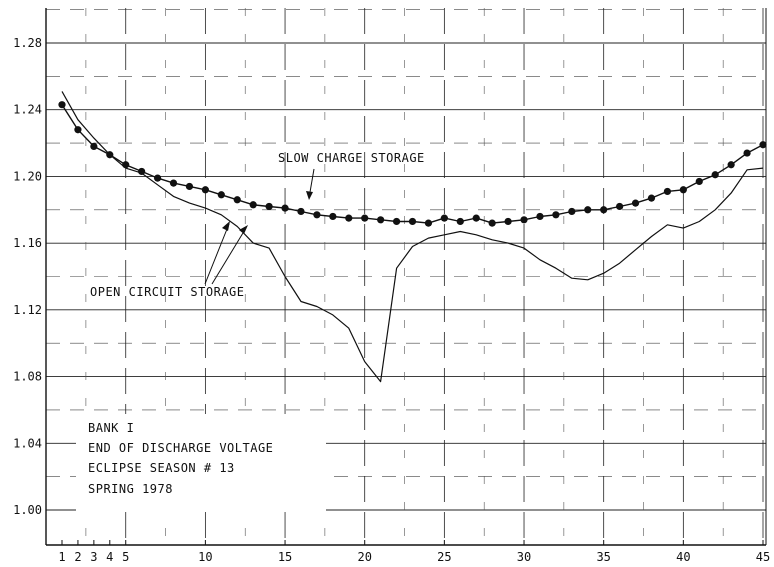 The width and height of the screenshot is (774, 567). What do you see at coordinates (27, 110) in the screenshot?
I see `y-tick-label: 1.24` at bounding box center [27, 110].